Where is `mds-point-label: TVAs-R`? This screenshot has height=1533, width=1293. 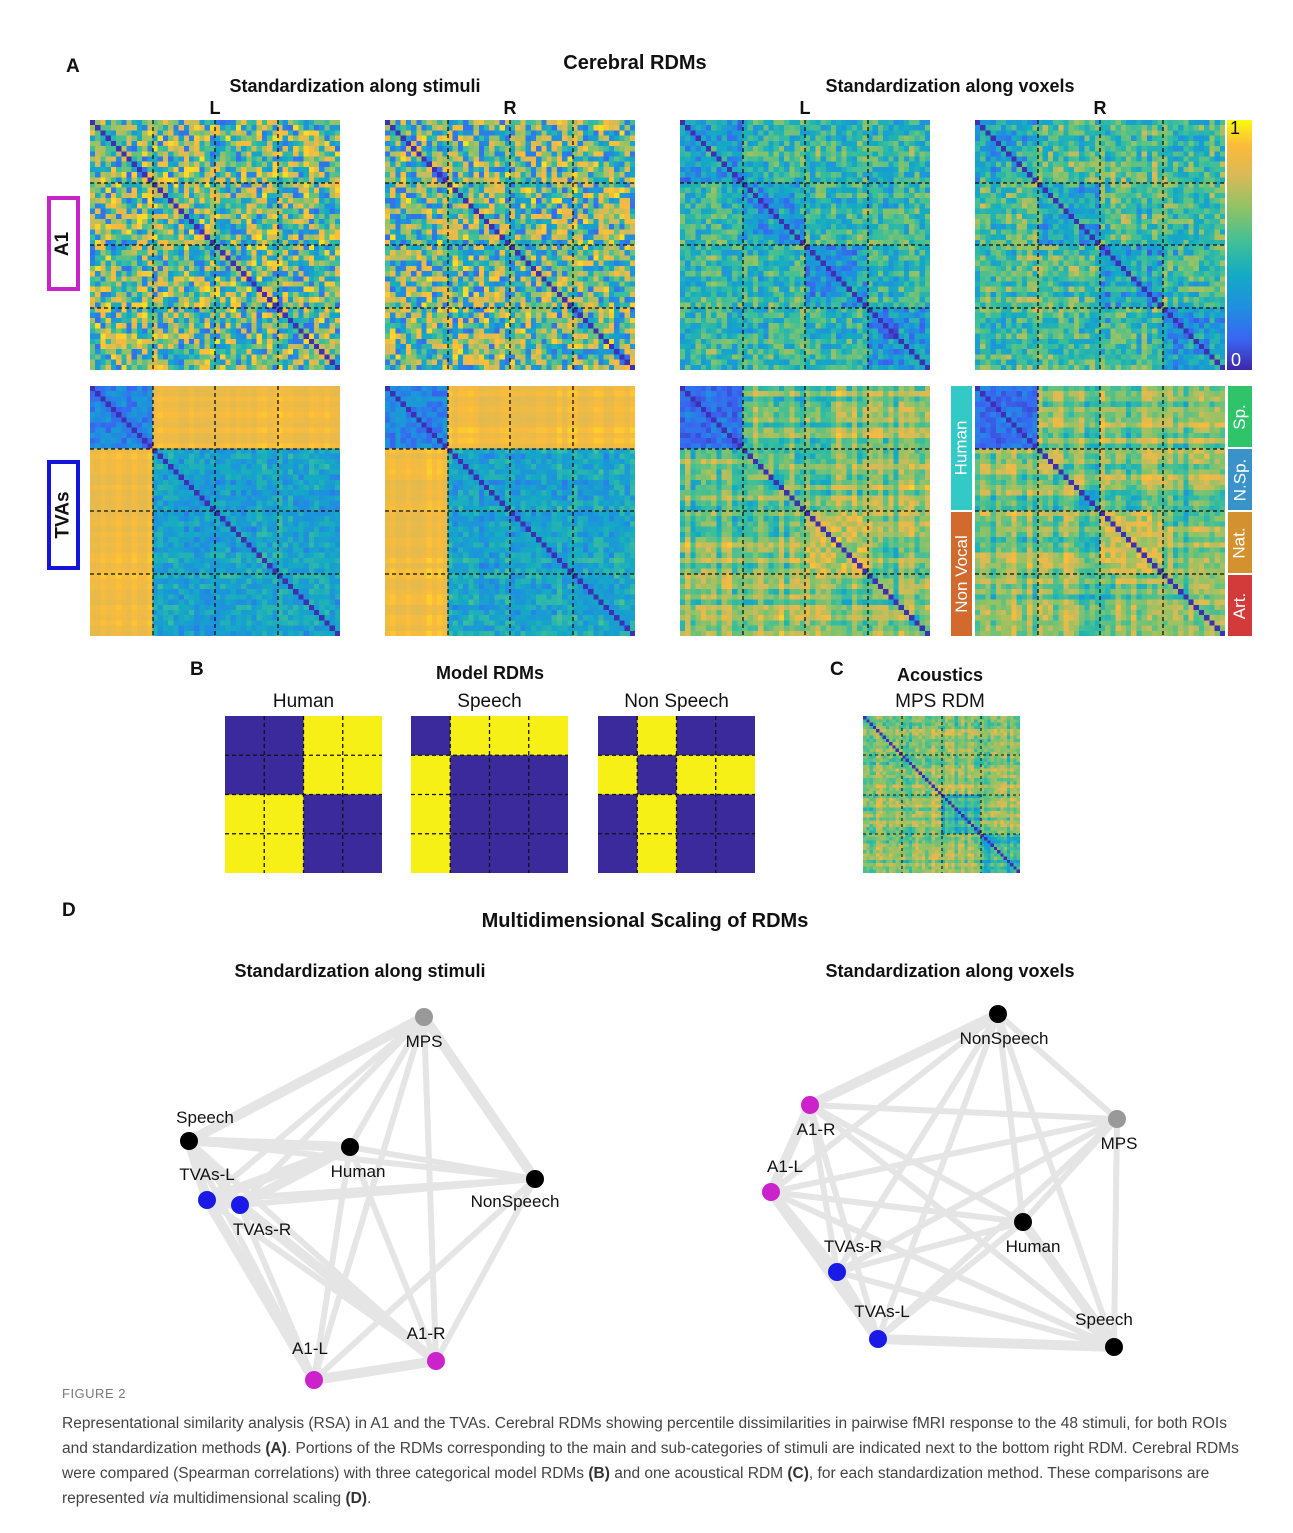 mds-point-label: TVAs-R is located at coordinates (262, 1229).